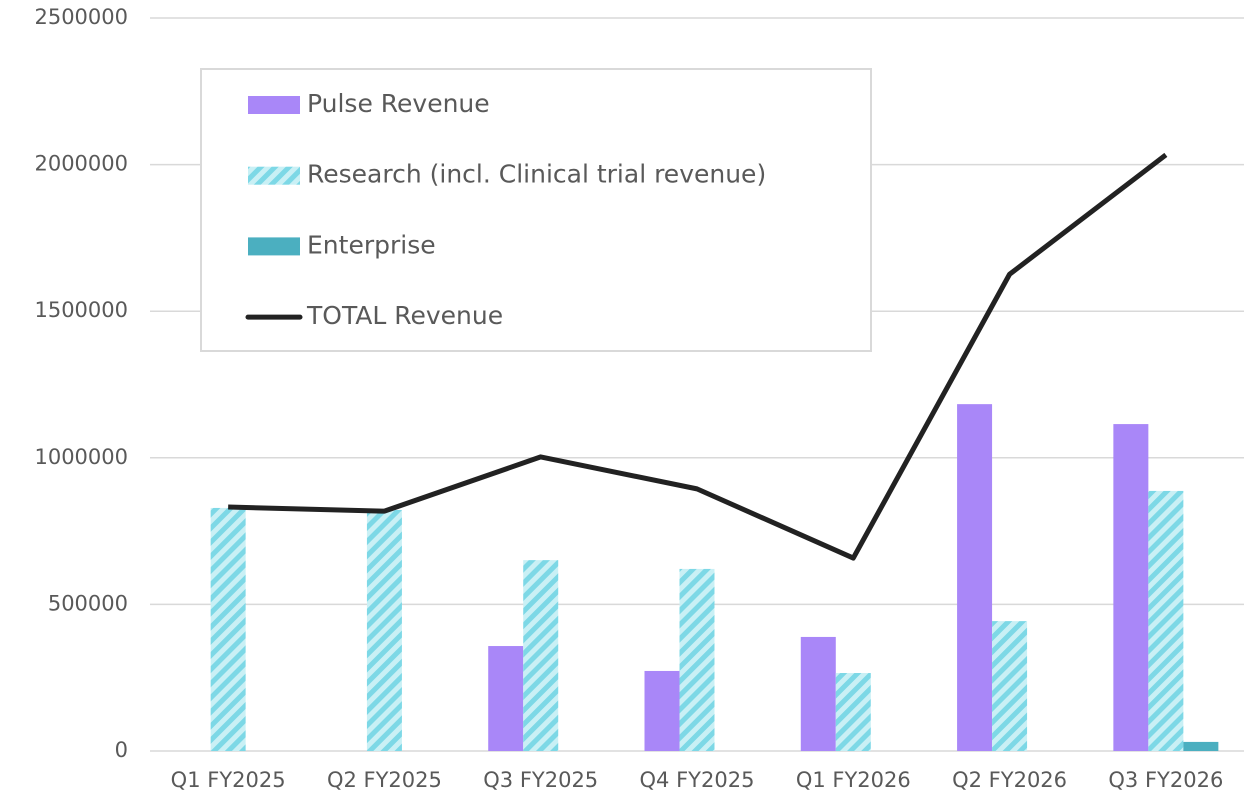 The image size is (1255, 796). I want to click on legend-label: Enterprise, so click(371, 244).